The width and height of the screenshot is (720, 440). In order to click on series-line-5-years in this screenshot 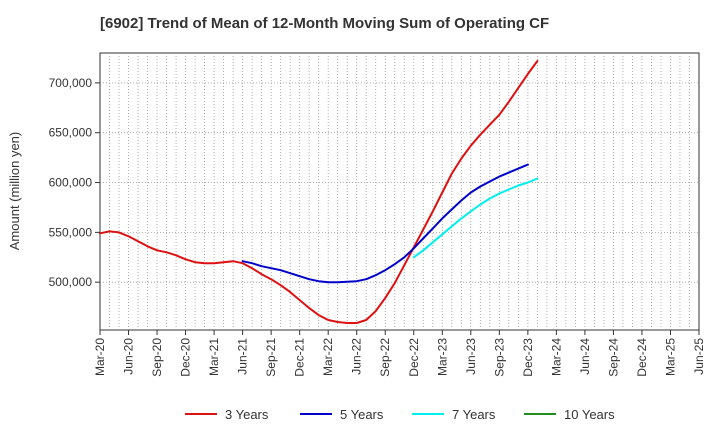, I will do `click(385, 223)`.